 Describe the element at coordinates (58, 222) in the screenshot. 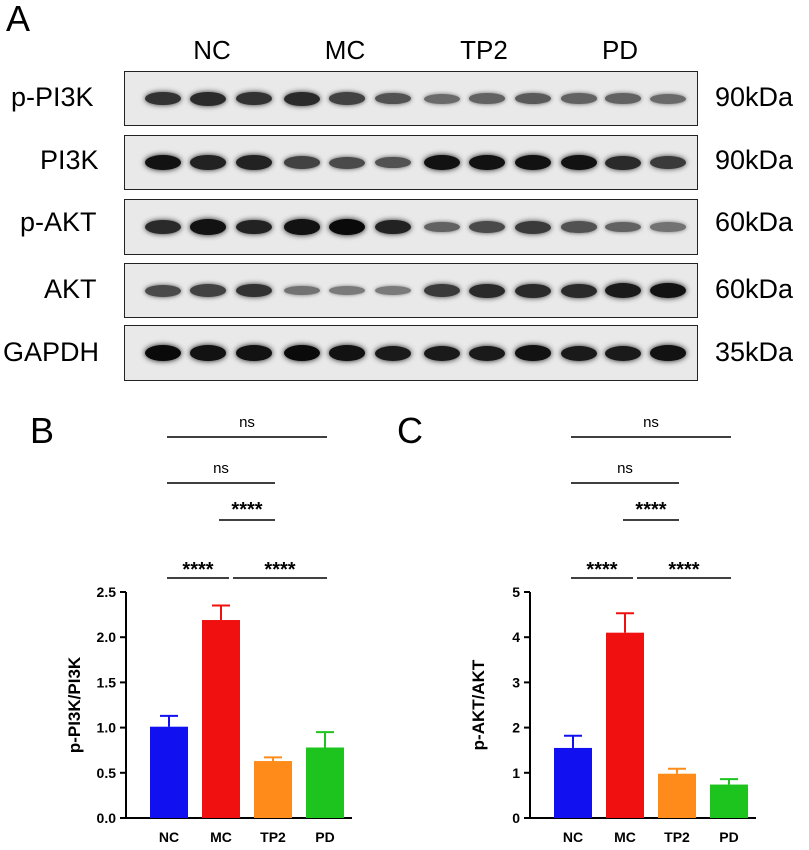

I see `row-label-p-akt: p-AKT` at that location.